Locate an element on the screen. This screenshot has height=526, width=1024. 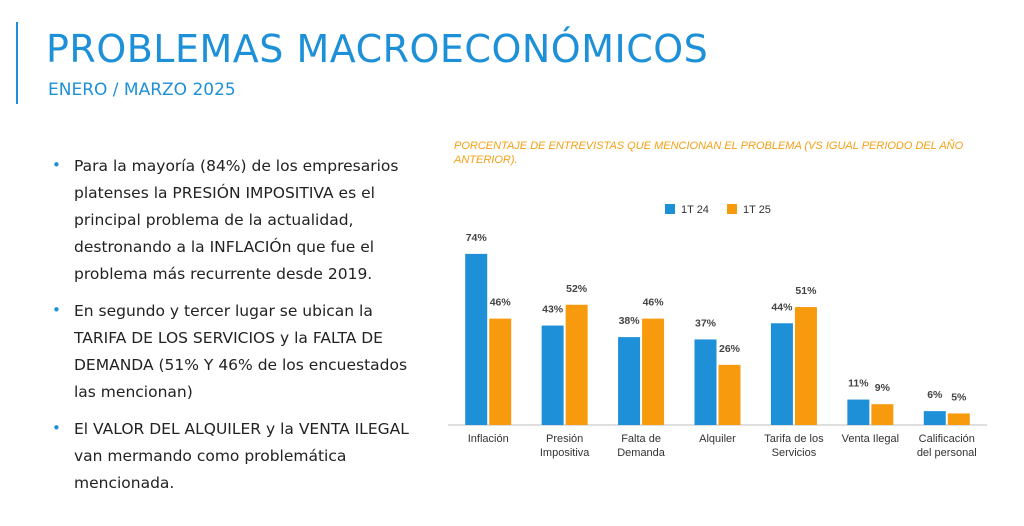
x-tick-label: Impositiva is located at coordinates (565, 453).